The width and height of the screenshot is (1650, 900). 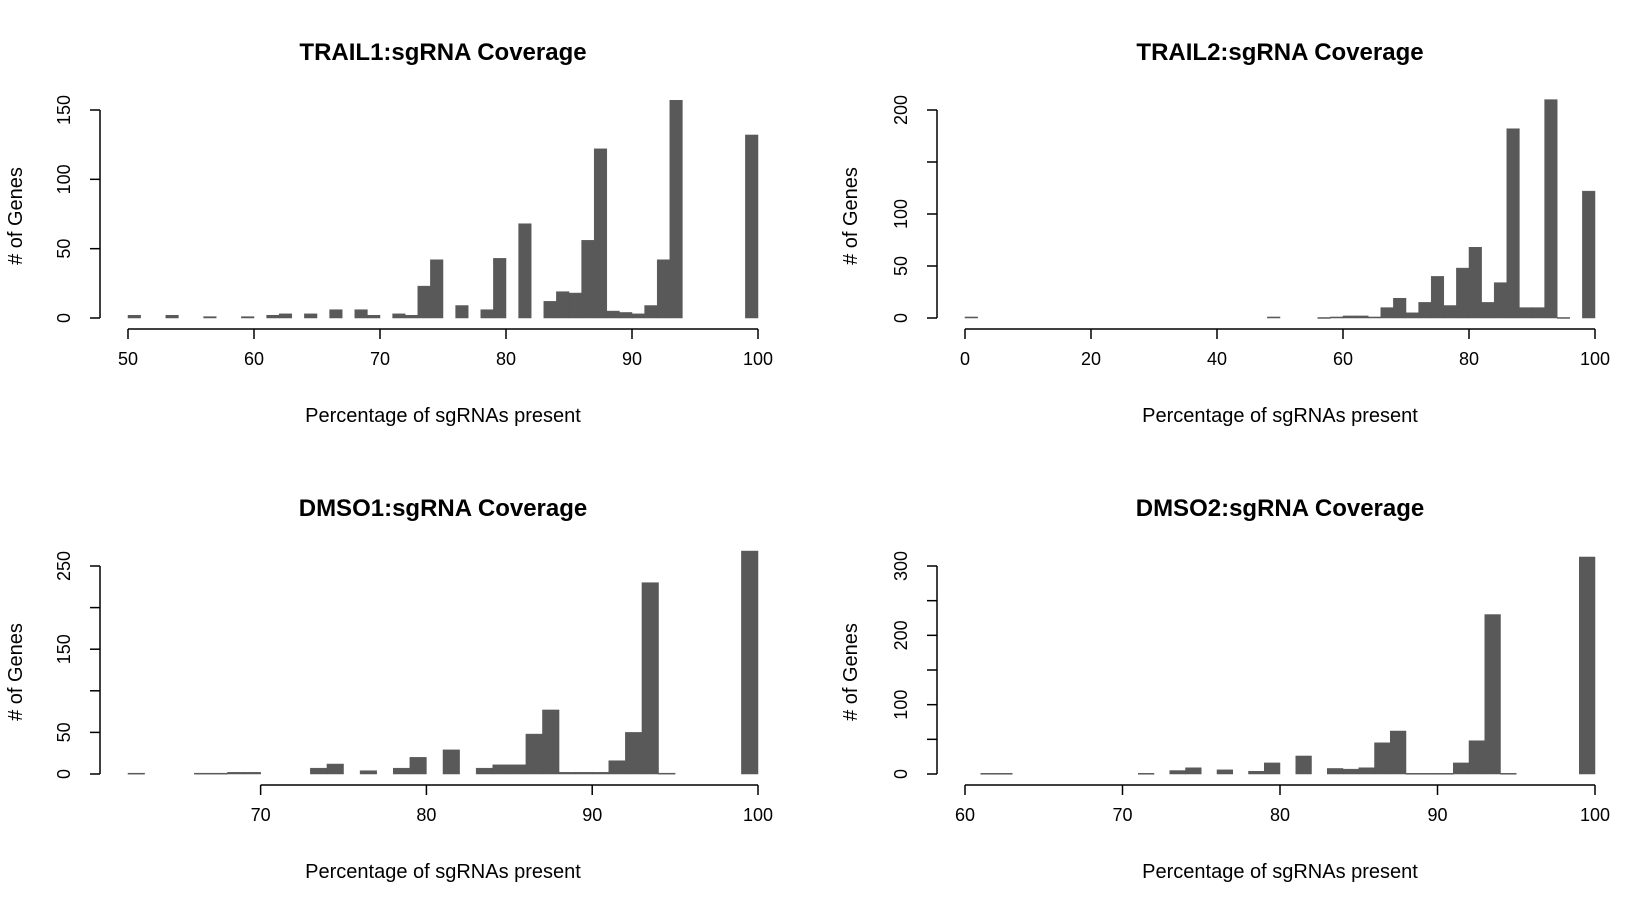 I want to click on y-tick-label: 250, so click(x=64, y=566).